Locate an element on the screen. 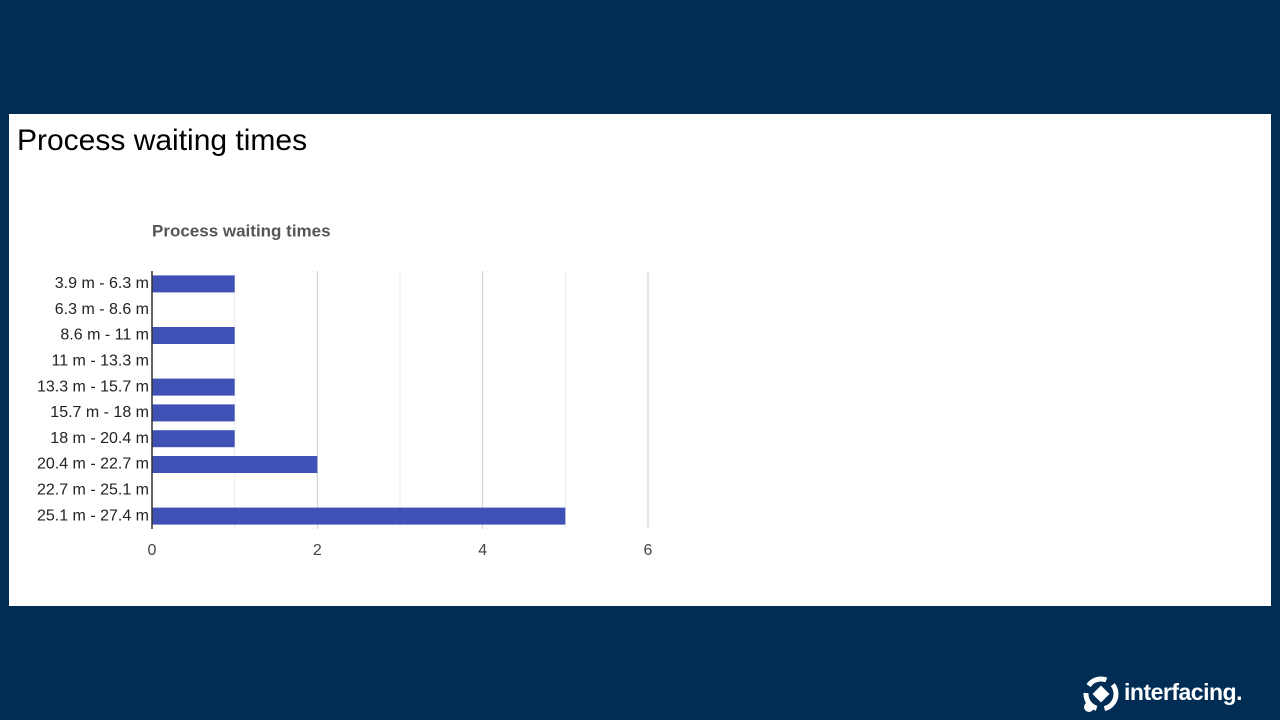 The width and height of the screenshot is (1280, 720). logo-text: interfacing. is located at coordinates (1183, 692).